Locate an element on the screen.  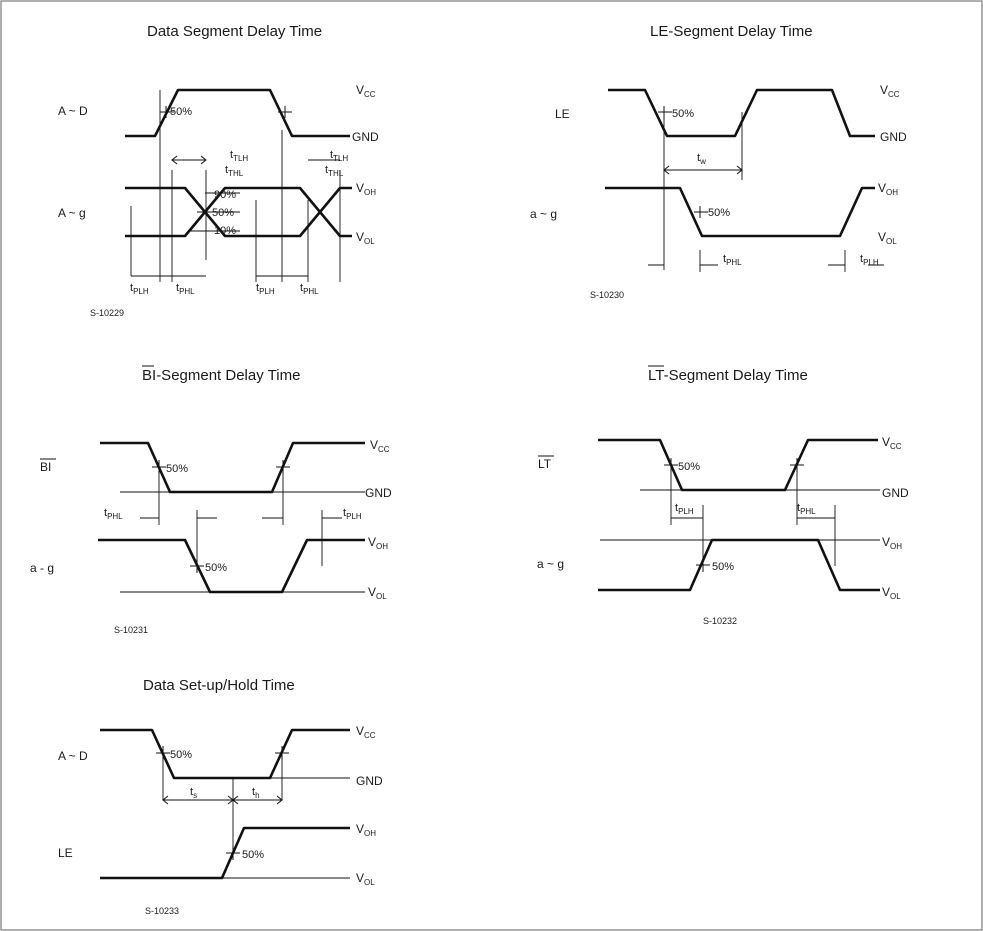
tplh-label-2: tPLH is located at coordinates (265, 289).